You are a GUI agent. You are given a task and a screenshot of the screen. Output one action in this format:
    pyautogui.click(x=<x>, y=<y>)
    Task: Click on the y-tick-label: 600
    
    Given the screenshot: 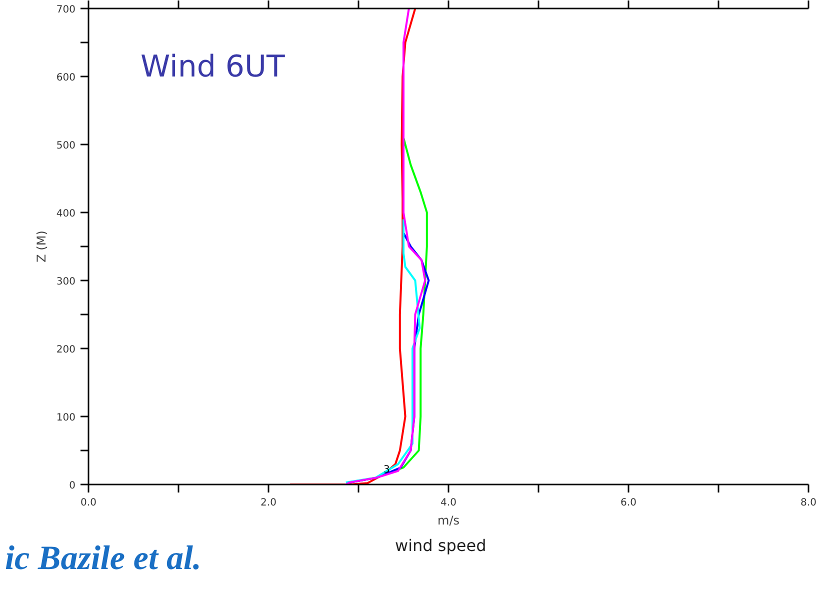 What is the action you would take?
    pyautogui.click(x=66, y=78)
    